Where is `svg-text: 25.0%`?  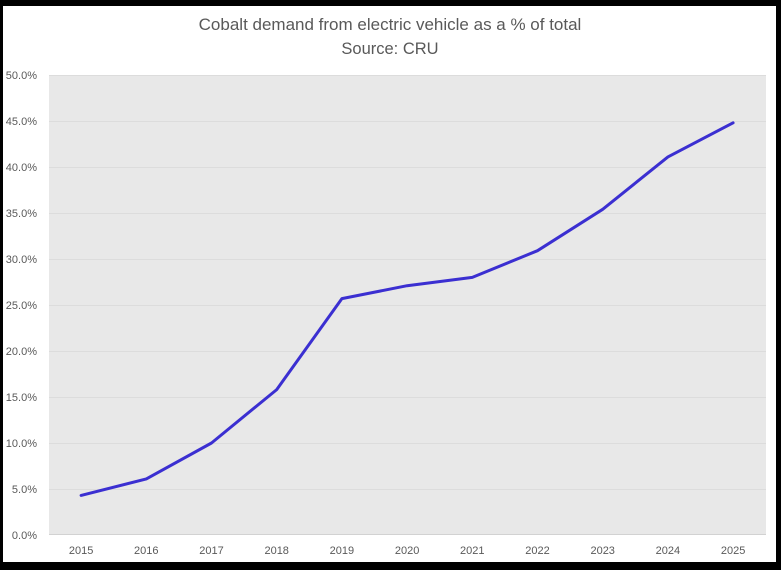
svg-text: 25.0% is located at coordinates (21, 306).